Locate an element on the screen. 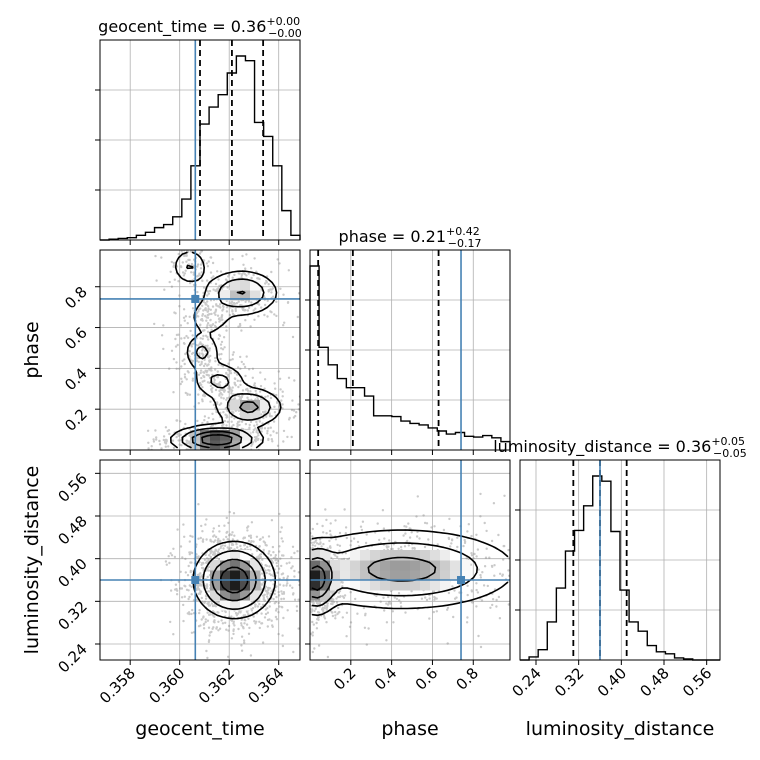 The height and width of the screenshot is (760, 760). x-tick-label: 0.24 is located at coordinates (526, 682).